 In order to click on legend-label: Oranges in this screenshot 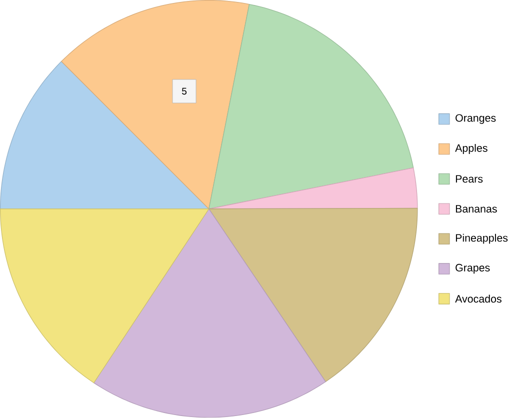, I will do `click(476, 119)`.